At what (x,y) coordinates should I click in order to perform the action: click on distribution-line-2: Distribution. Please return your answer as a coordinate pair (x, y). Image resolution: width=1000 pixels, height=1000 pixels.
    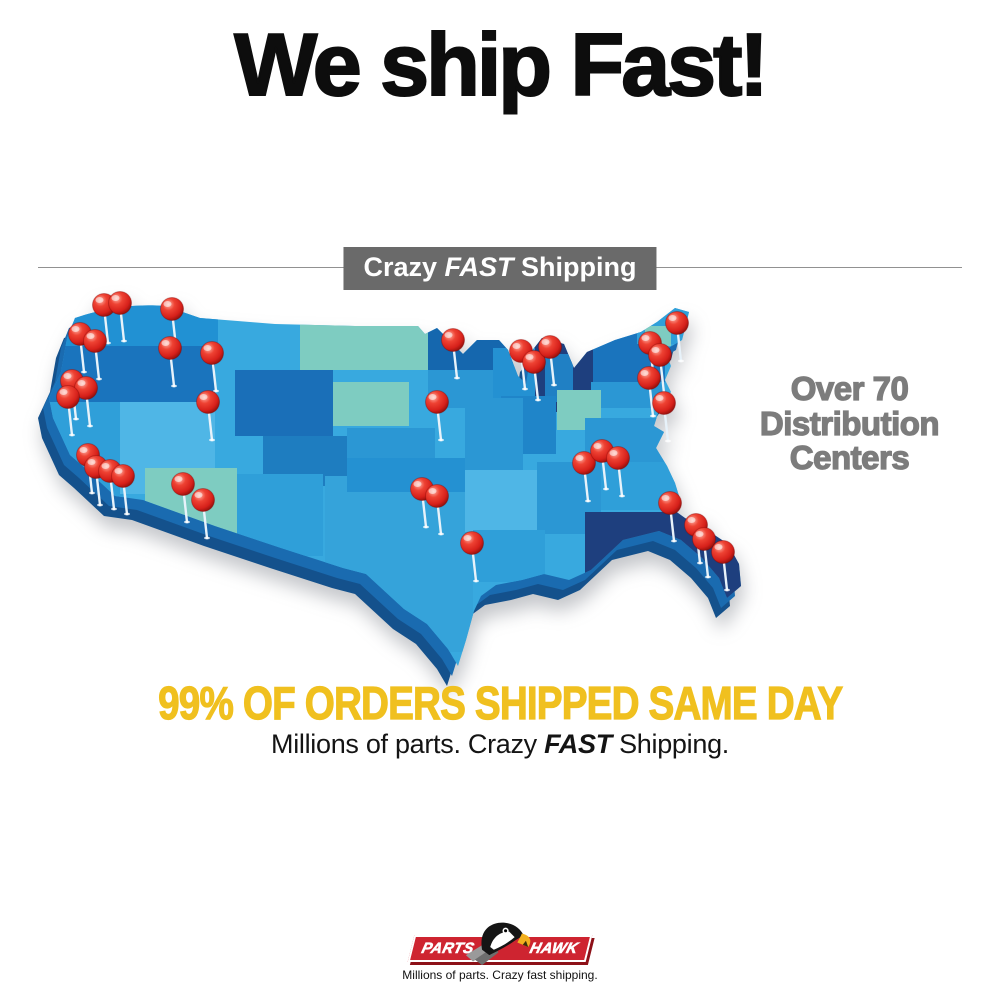
    Looking at the image, I should click on (849, 423).